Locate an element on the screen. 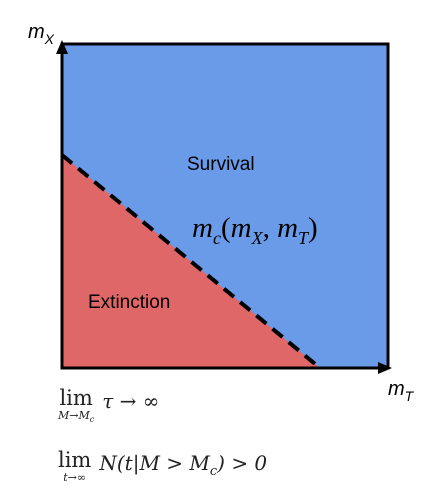 The image size is (432, 500). survival-label: Survival is located at coordinates (221, 164).